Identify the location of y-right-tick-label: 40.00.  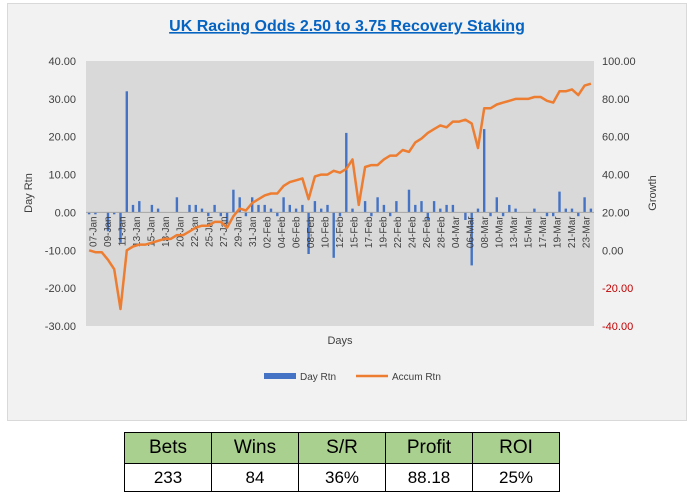
(616, 176).